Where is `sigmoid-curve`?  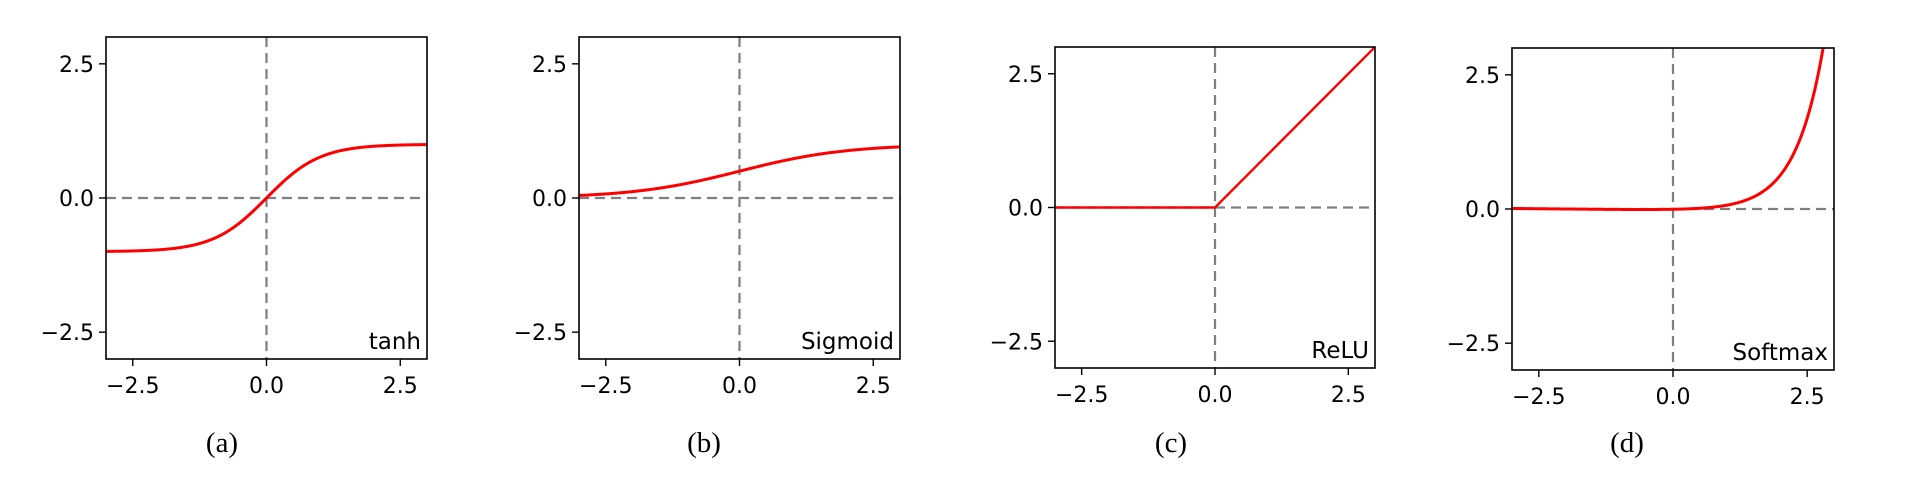
sigmoid-curve is located at coordinates (739, 171).